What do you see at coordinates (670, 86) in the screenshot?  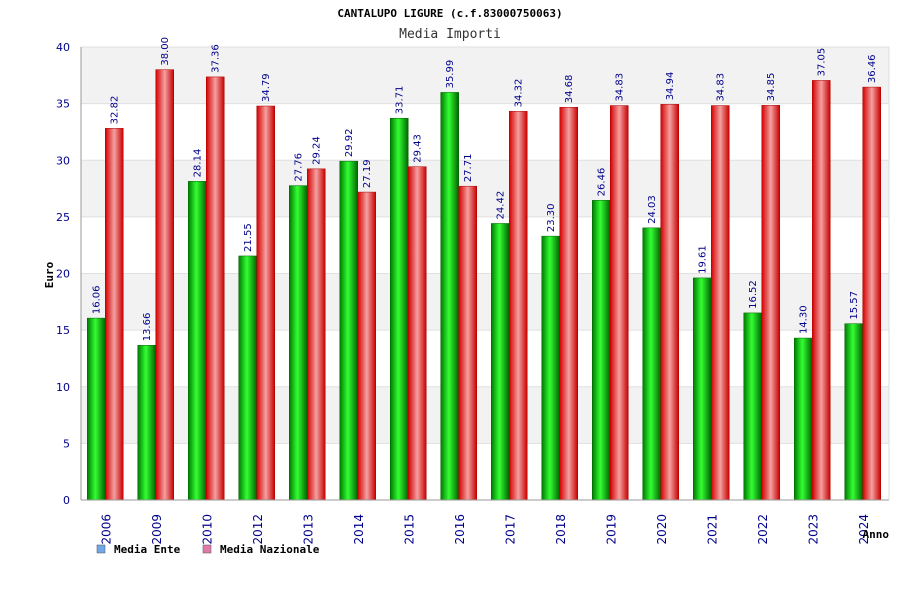 I see `data-label: 34.94` at bounding box center [670, 86].